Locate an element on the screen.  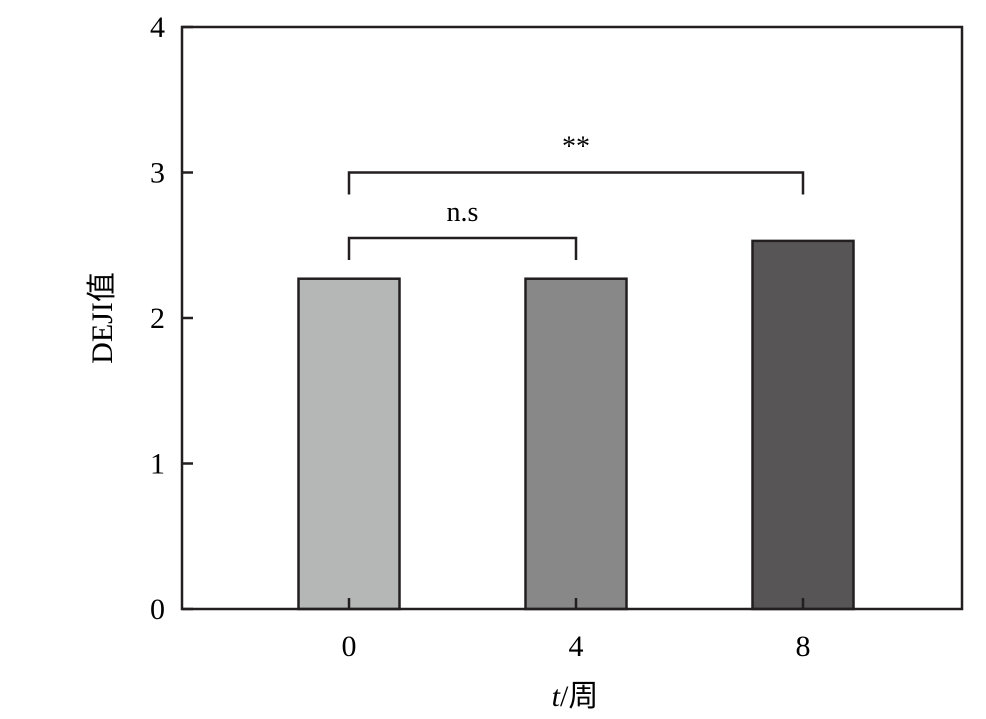
x-axis: 0 4 8 is located at coordinates (576, 630).